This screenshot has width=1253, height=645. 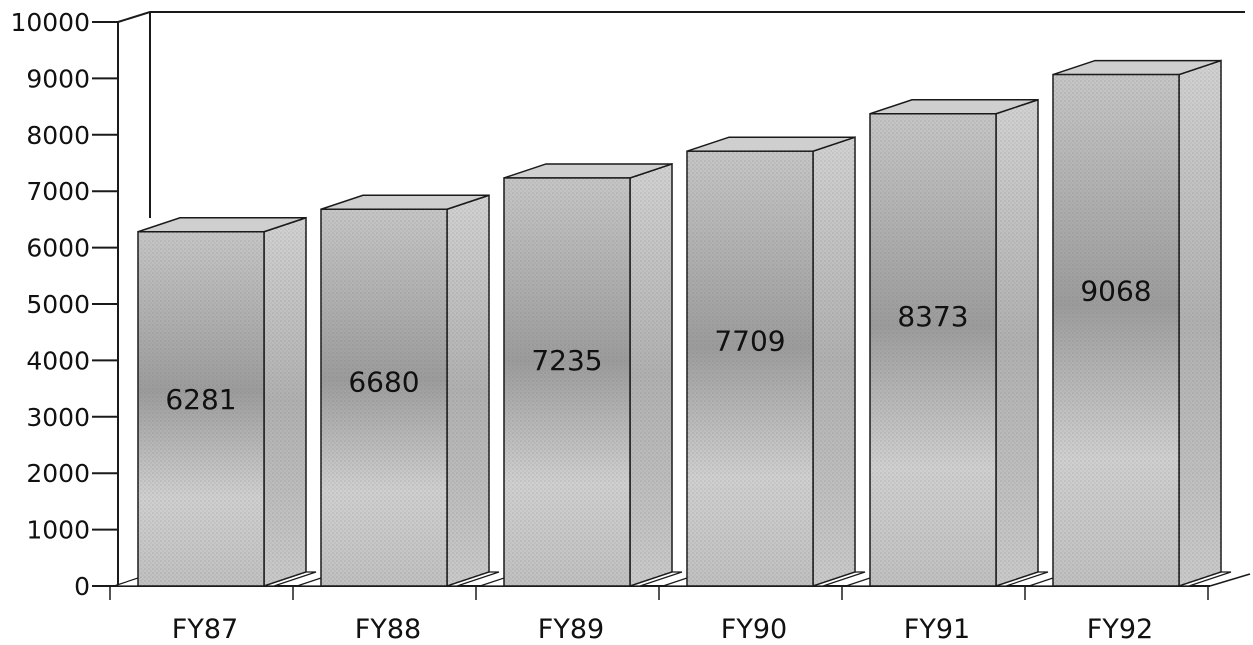 I want to click on y-tick-label: 1000, so click(x=58, y=530).